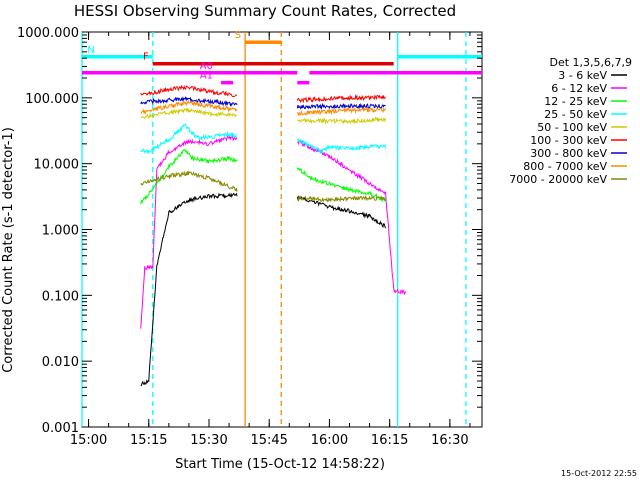 The width and height of the screenshot is (640, 480). Describe the element at coordinates (575, 114) in the screenshot. I see `legend-entry-label: 25 - 50 keV` at that location.